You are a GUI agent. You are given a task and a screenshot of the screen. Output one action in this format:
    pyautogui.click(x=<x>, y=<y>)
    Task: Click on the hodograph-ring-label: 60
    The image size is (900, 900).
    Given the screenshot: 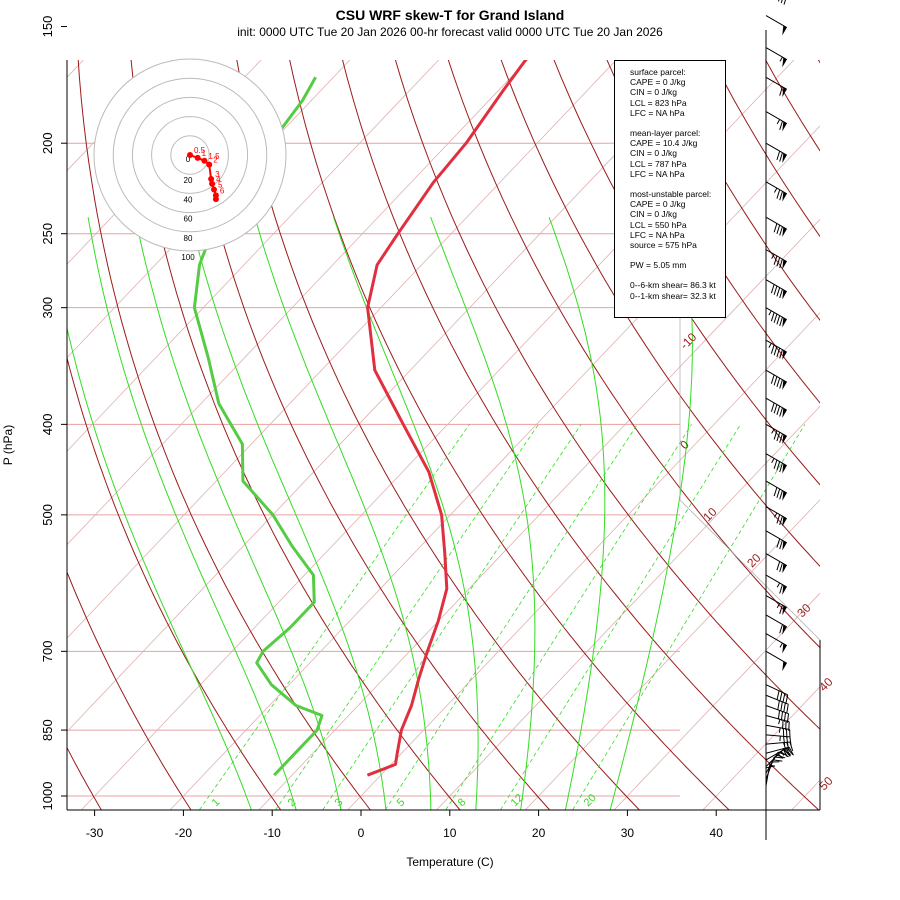 What is the action you would take?
    pyautogui.click(x=188, y=219)
    